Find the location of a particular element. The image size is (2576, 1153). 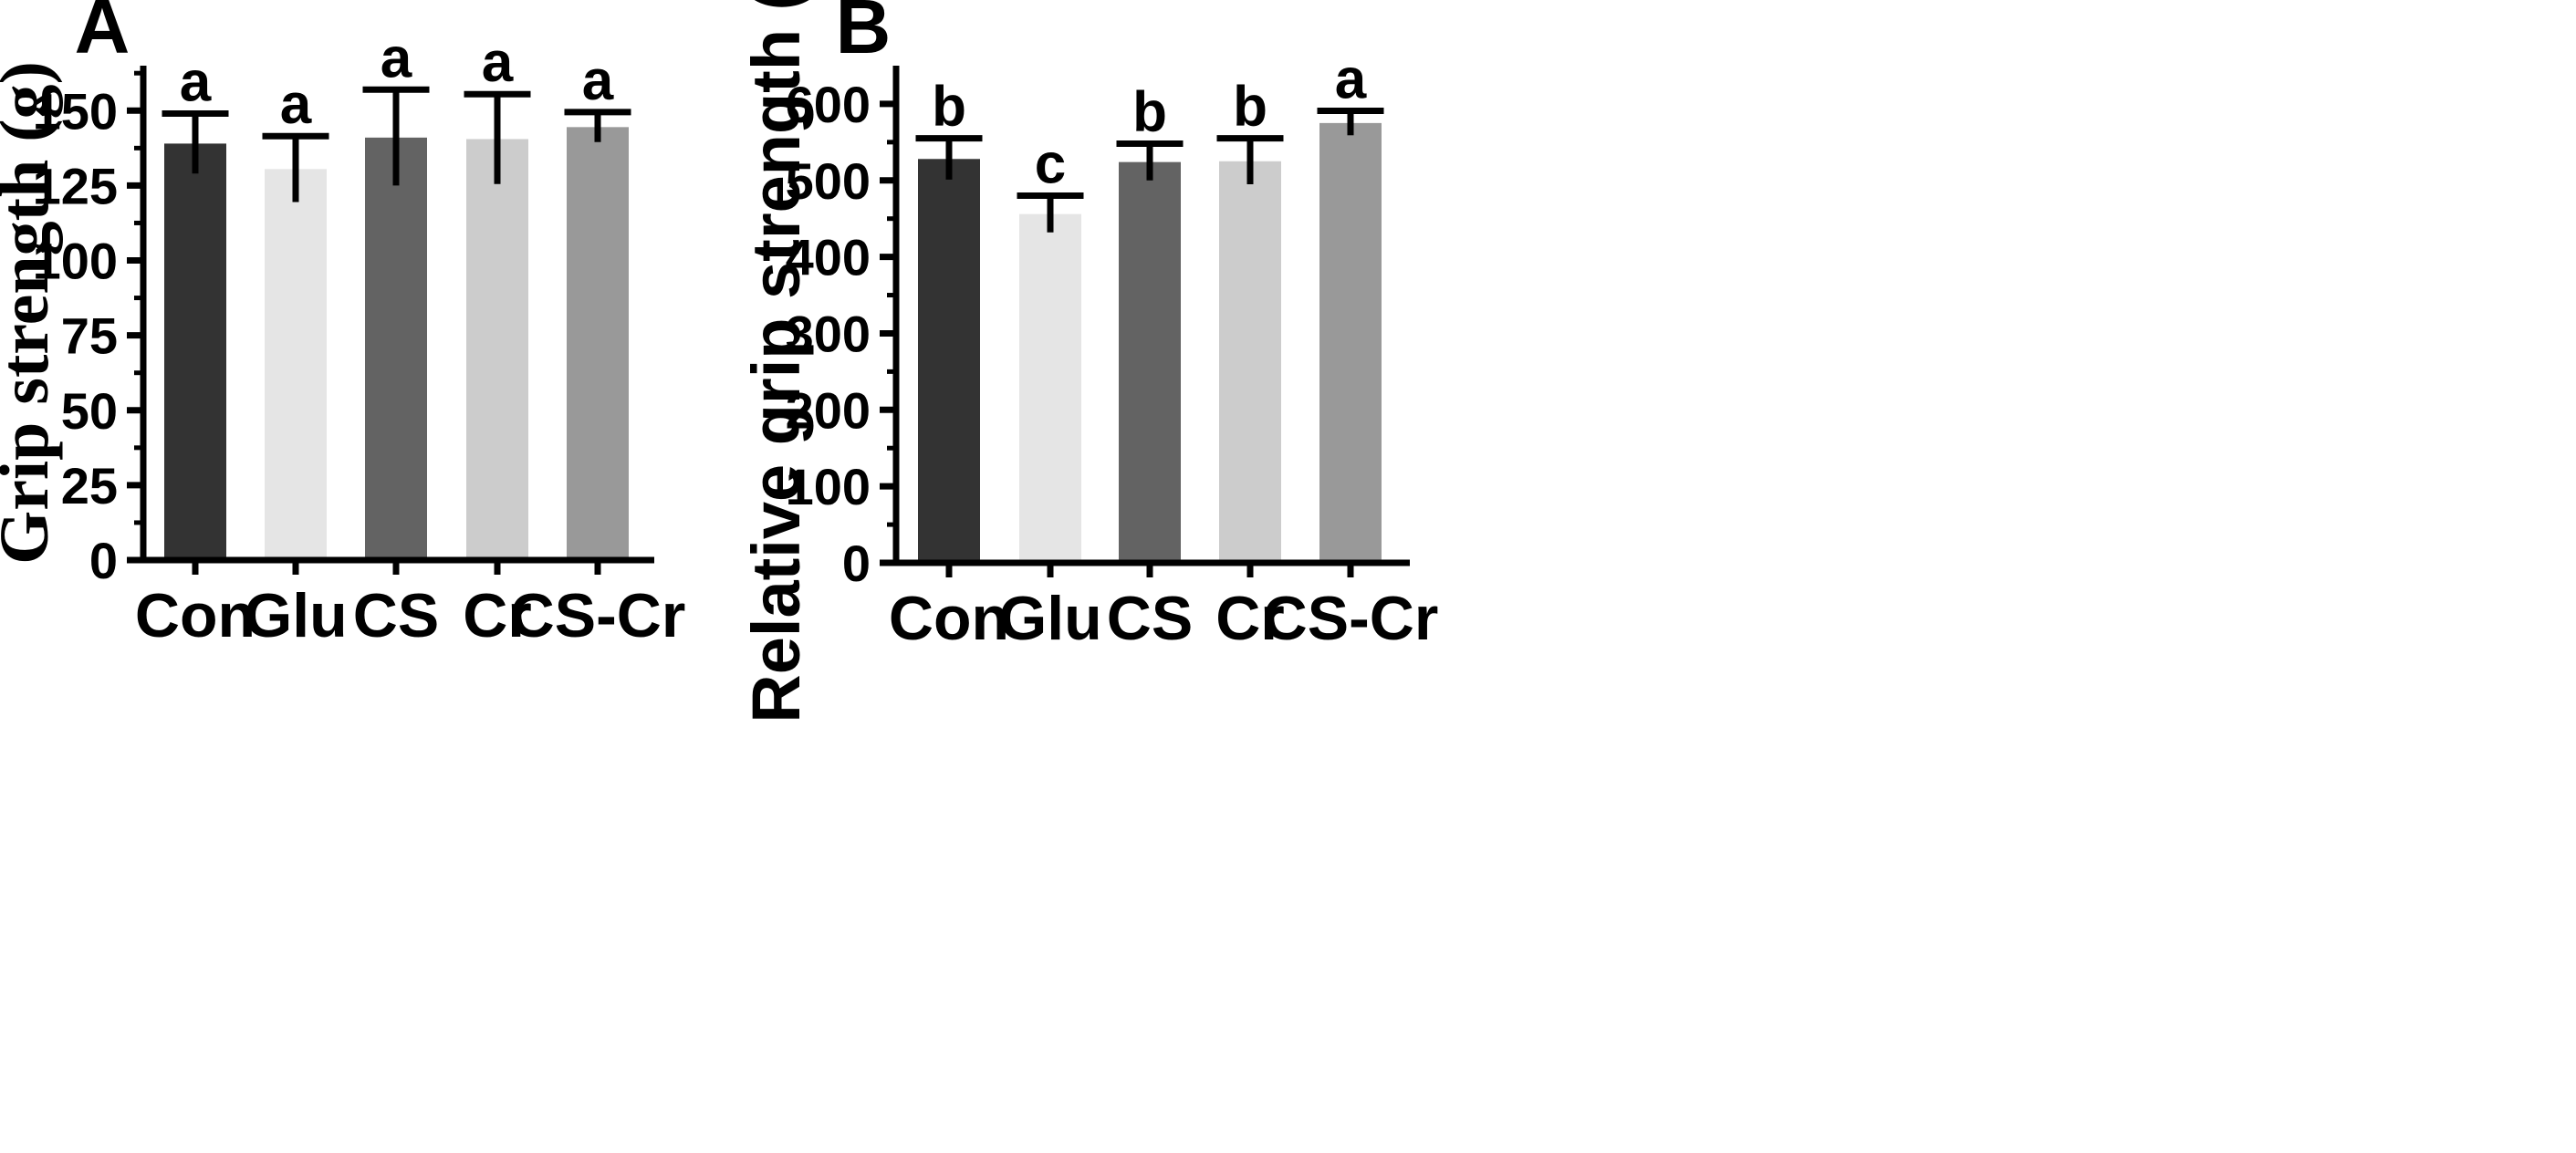

y-tick-label: 50 is located at coordinates (89, 411).